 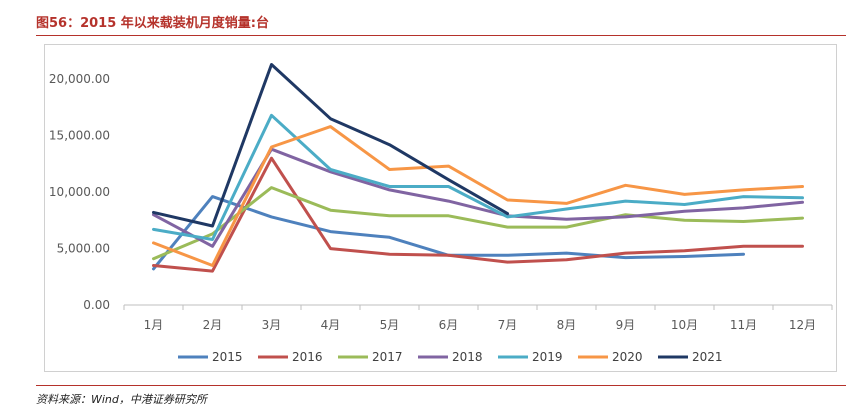 I want to click on legend-label: 2015, so click(x=227, y=357).